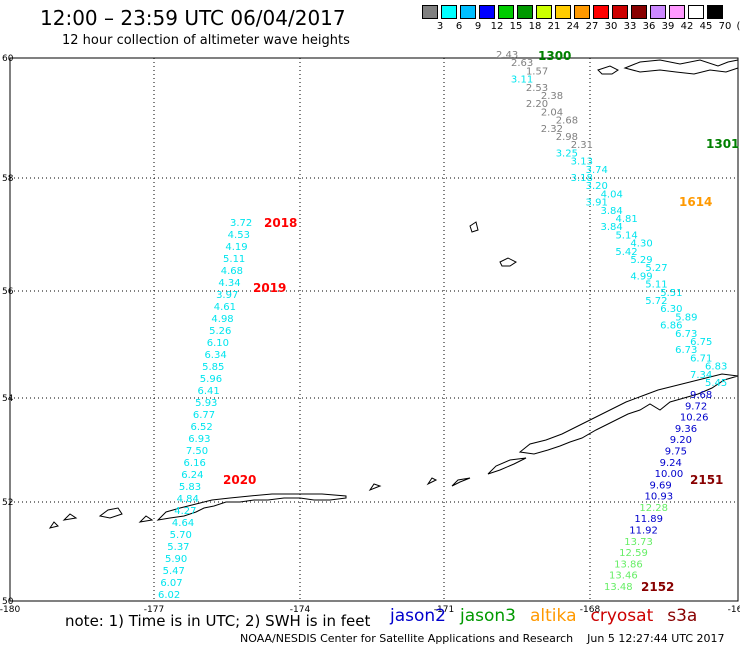 The image size is (740, 650). I want to click on coastline-alaska-north, so click(681, 67).